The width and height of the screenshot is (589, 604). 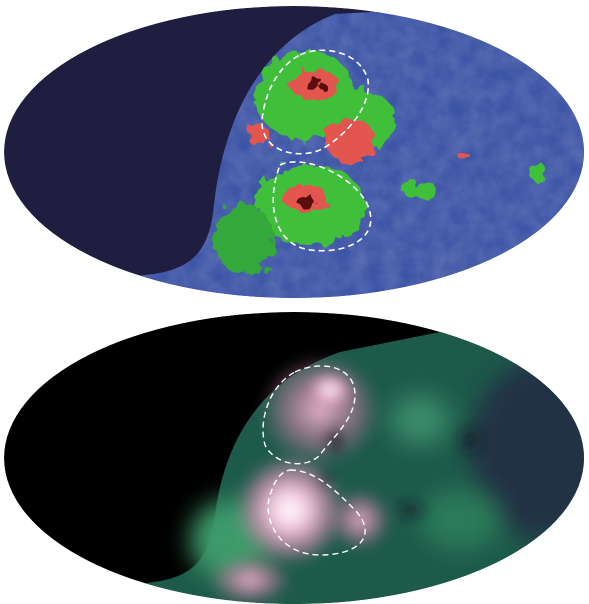 I want to click on bottom-outlines, so click(x=314, y=460).